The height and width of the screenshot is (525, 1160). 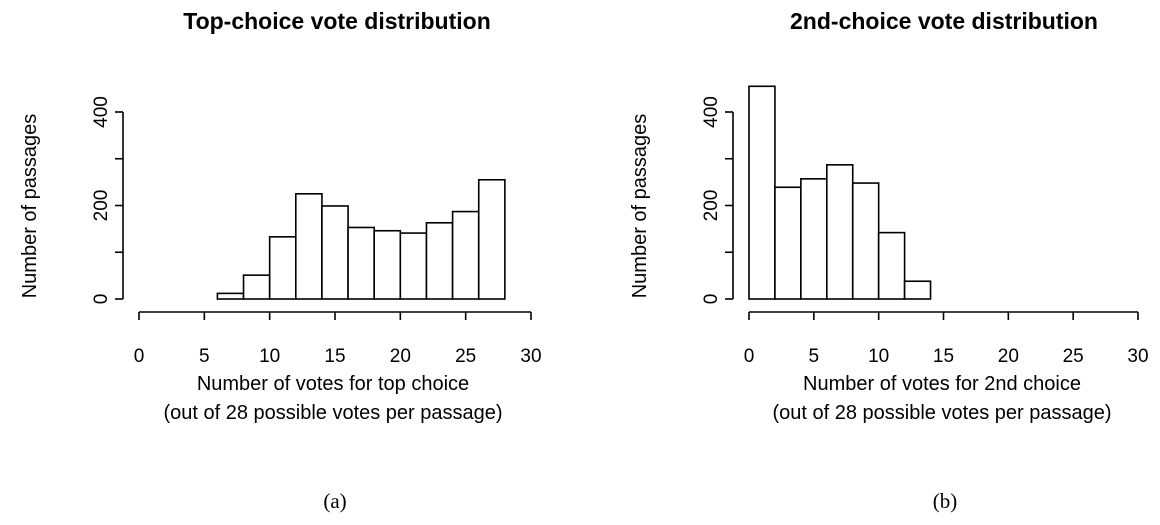 I want to click on x-axis-label: Number of votes for top choice, so click(x=333, y=384).